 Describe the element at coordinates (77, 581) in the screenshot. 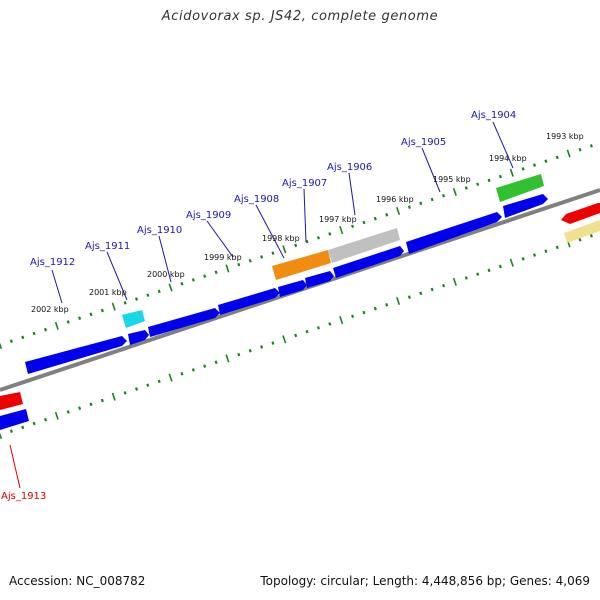

I see `accession-label: Accession: NC_008782` at that location.